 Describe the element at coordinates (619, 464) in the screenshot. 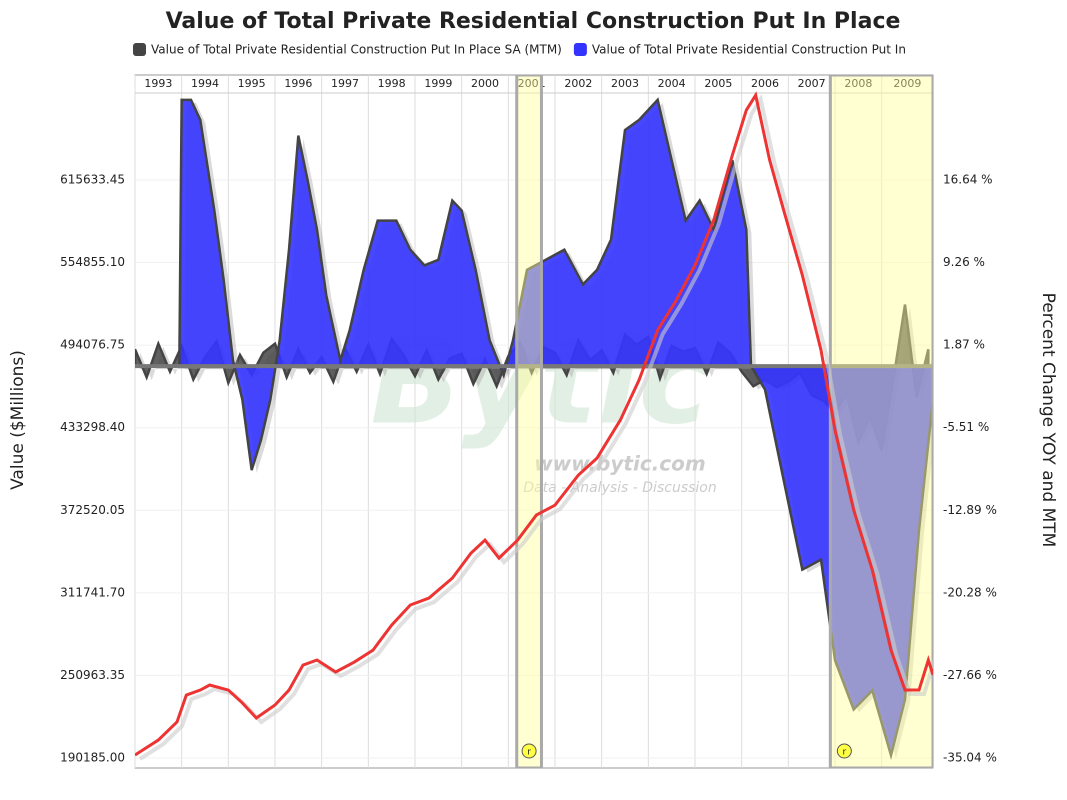

I see `watermark: www.bytic.com` at that location.